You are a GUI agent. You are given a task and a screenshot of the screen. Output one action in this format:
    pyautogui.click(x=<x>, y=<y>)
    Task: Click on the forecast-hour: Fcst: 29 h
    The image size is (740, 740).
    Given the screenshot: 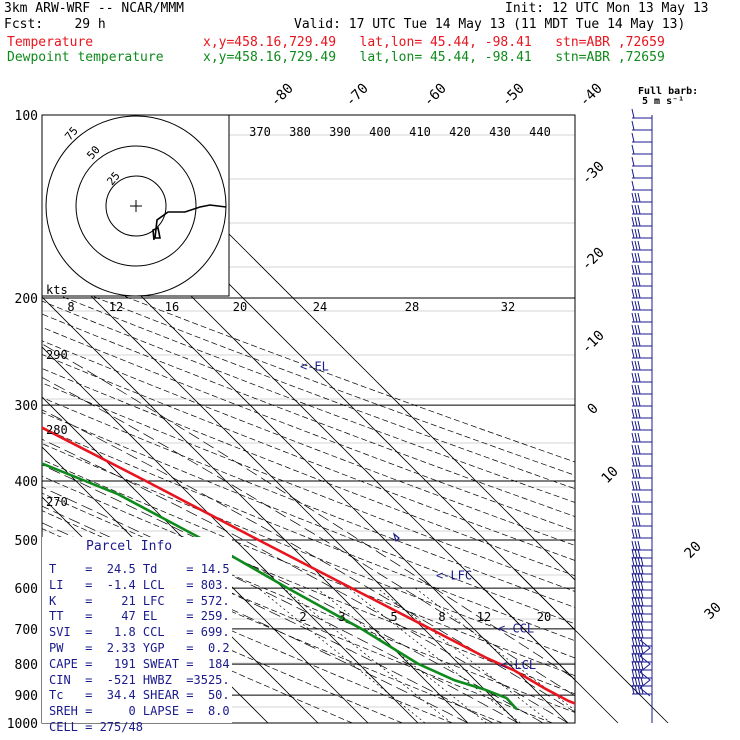 What is the action you would take?
    pyautogui.click(x=55, y=24)
    